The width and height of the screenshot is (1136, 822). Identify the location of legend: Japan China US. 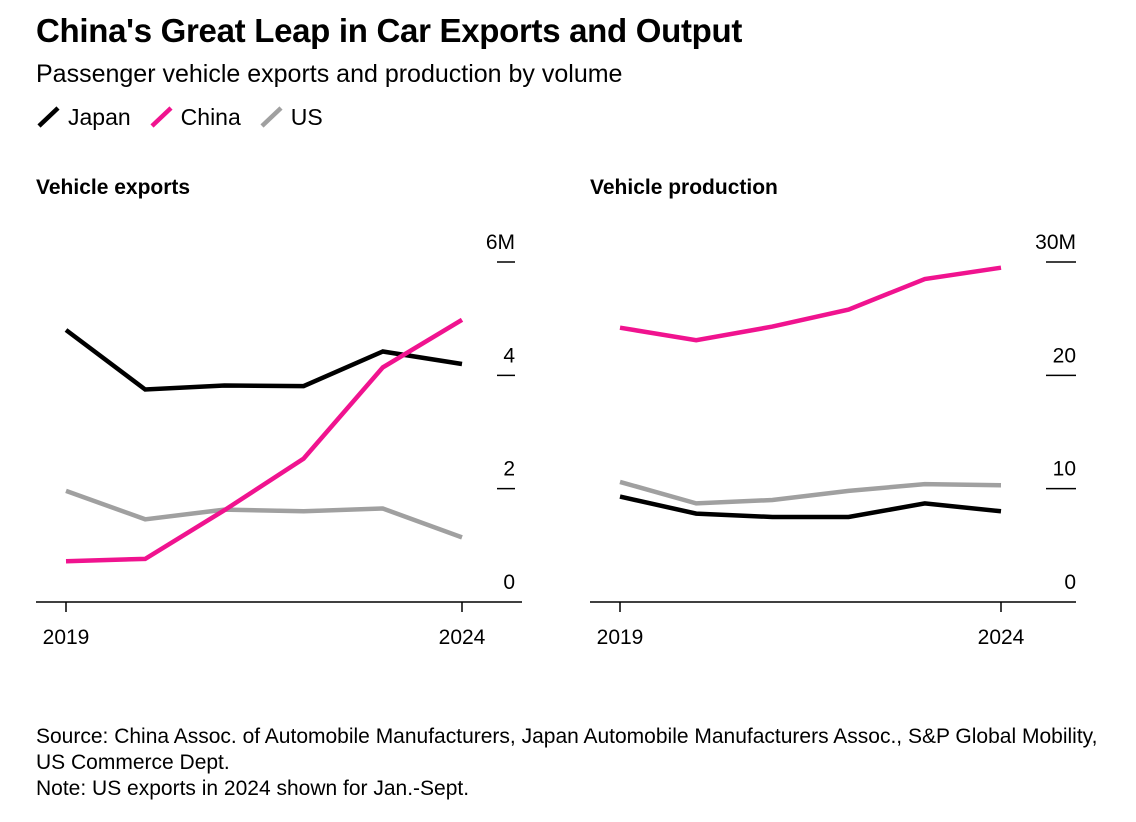
(188, 117).